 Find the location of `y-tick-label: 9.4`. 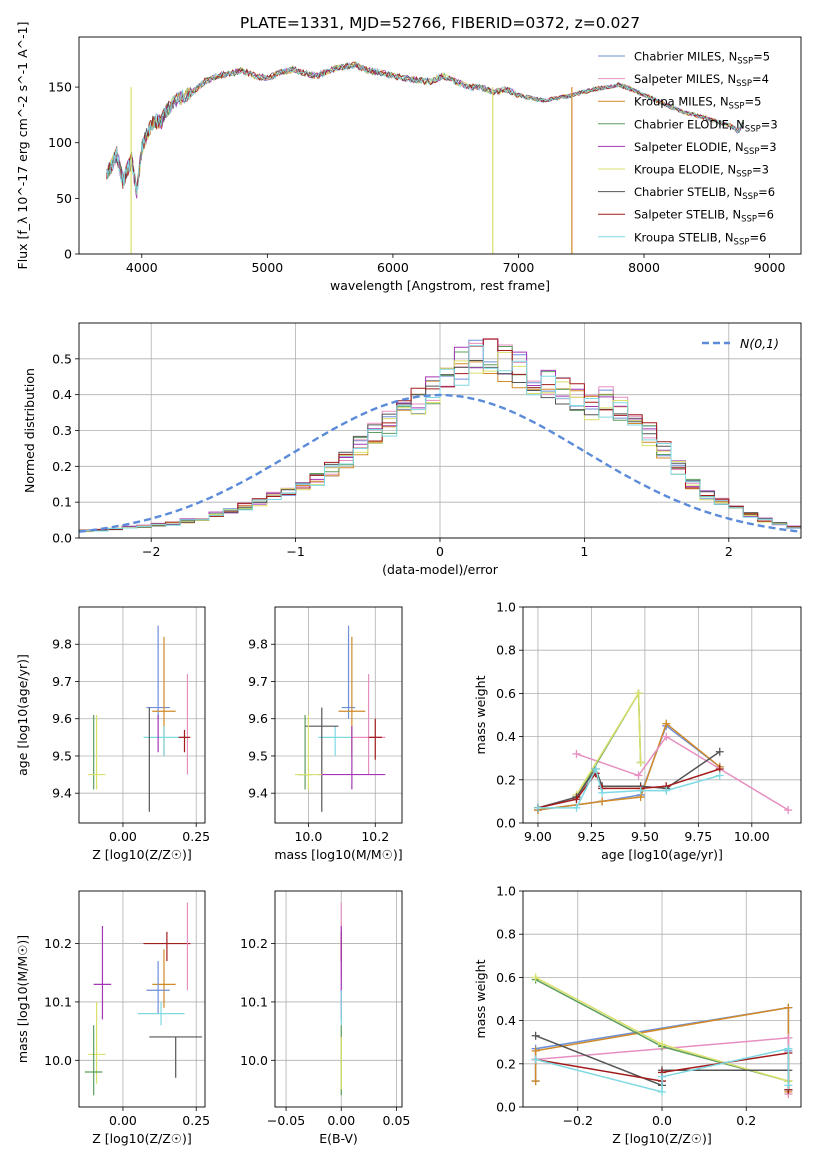

y-tick-label: 9.4 is located at coordinates (258, 793).